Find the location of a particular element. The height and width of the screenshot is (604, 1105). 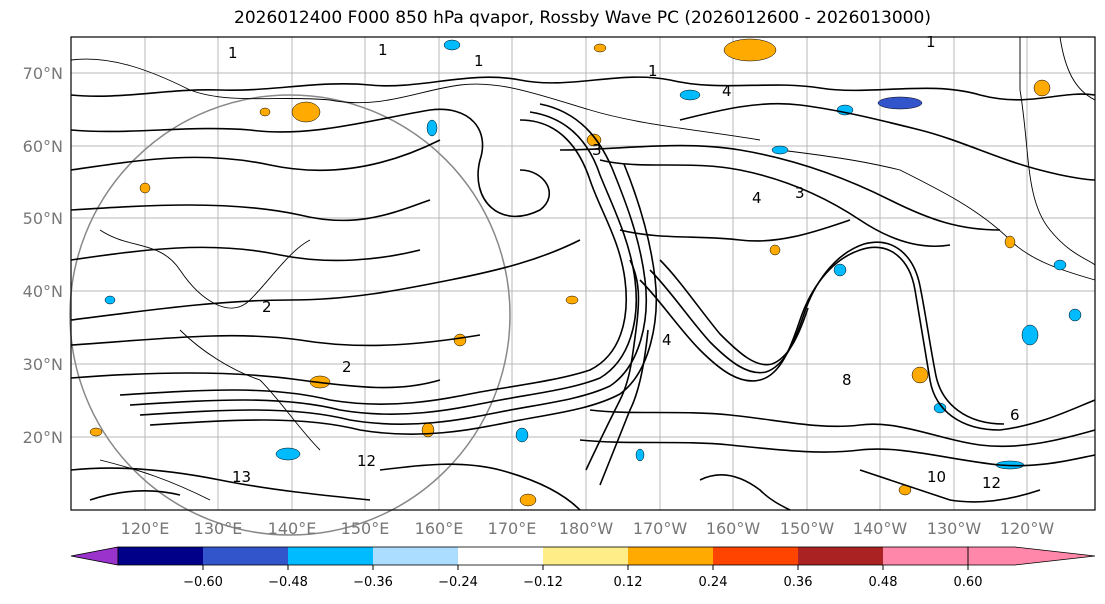

lon-label: 180°W is located at coordinates (586, 528).